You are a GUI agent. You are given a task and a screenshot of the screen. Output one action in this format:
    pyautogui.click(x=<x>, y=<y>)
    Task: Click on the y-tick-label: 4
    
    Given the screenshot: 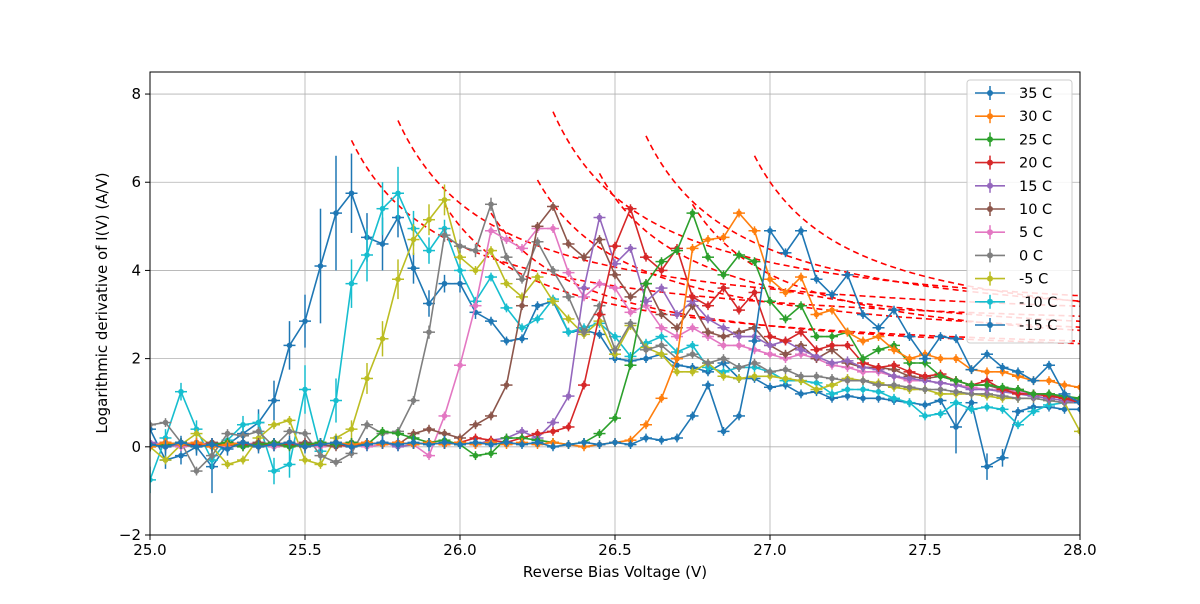 What is the action you would take?
    pyautogui.click(x=136, y=270)
    